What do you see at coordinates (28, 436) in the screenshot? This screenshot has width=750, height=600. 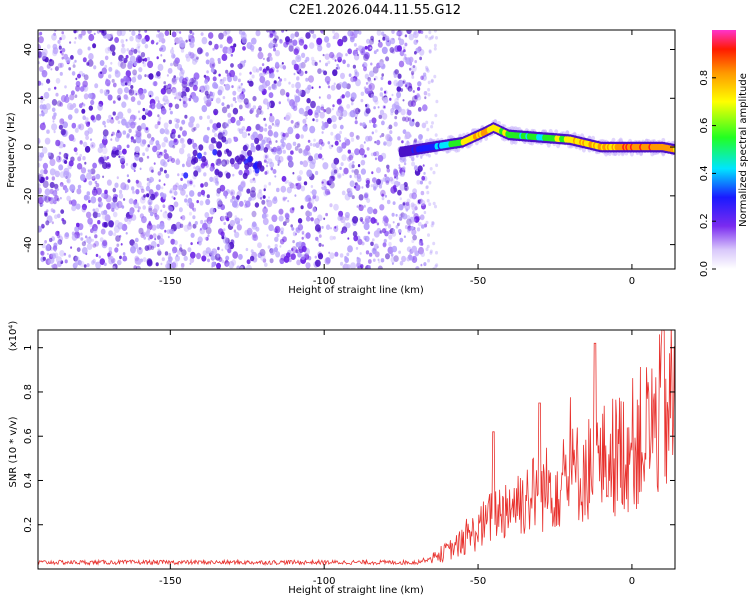 I see `y-tick-label: 0.6` at bounding box center [28, 436].